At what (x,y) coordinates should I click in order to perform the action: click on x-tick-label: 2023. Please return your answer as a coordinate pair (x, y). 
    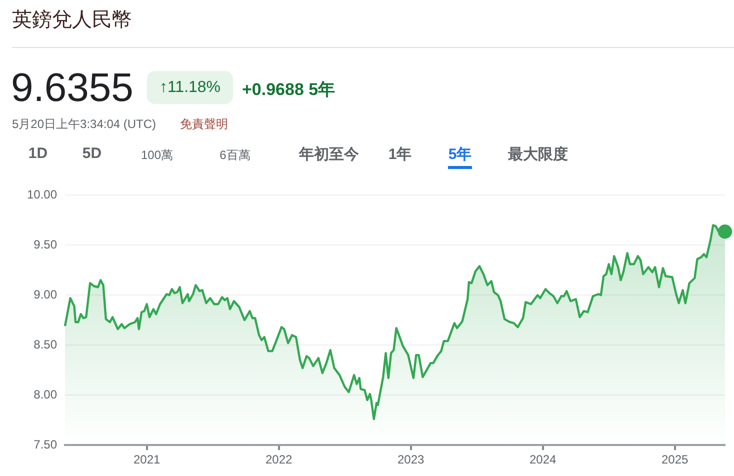
    Looking at the image, I should click on (411, 459).